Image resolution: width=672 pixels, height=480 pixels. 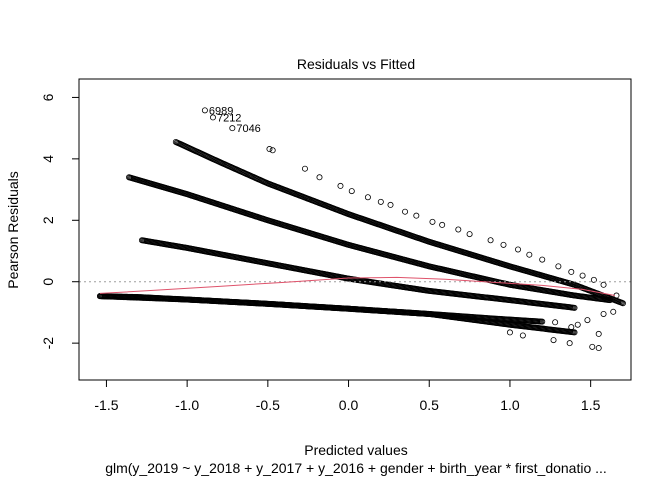 What do you see at coordinates (356, 64) in the screenshot?
I see `chart-title: Residuals vs Fitted` at bounding box center [356, 64].